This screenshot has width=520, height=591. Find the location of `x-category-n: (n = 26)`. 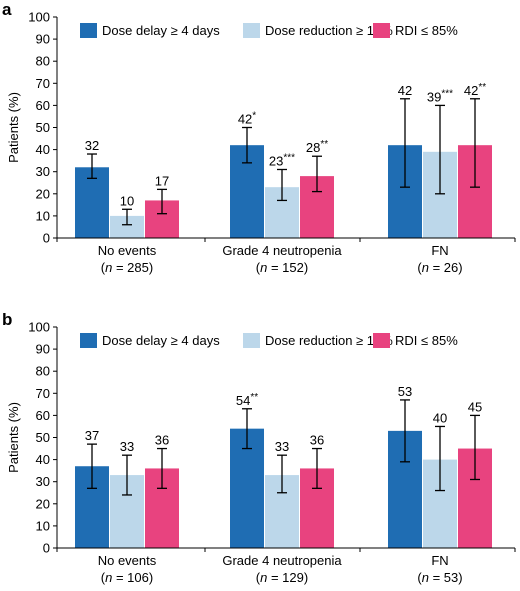

x-category-n: (n = 26) is located at coordinates (439, 267).